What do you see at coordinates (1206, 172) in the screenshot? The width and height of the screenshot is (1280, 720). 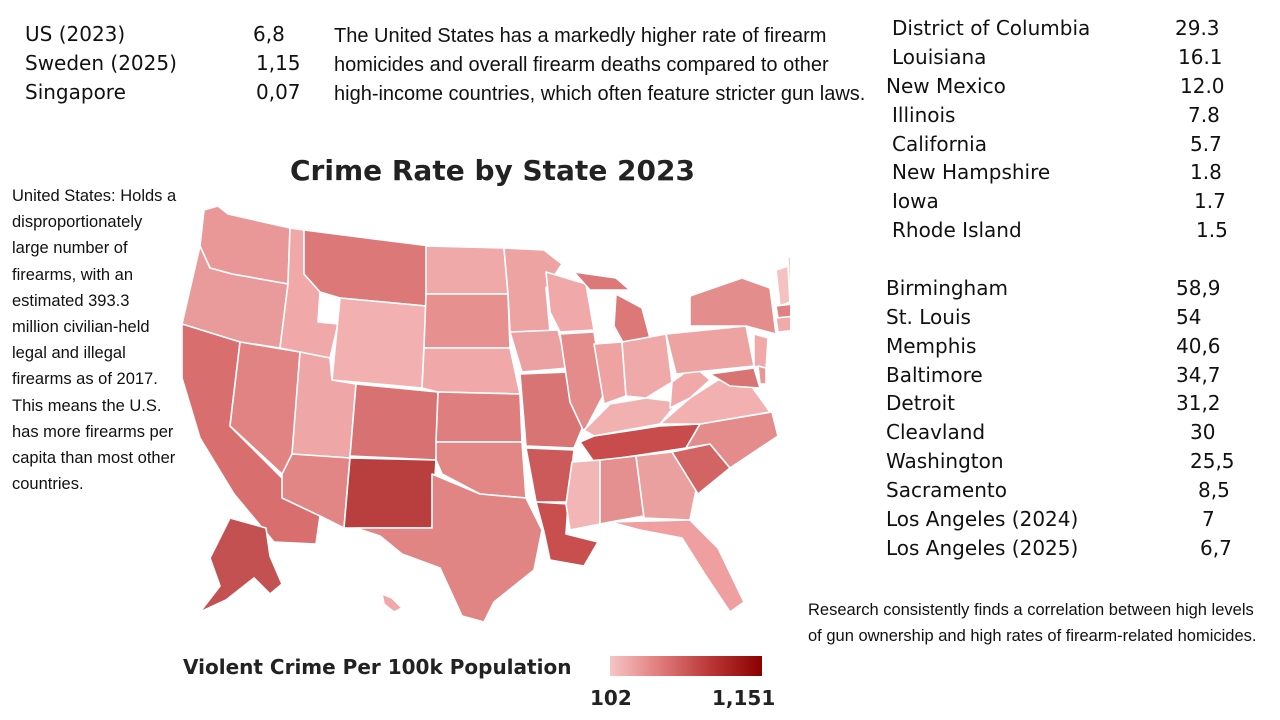 I see `state-value: 1.8` at bounding box center [1206, 172].